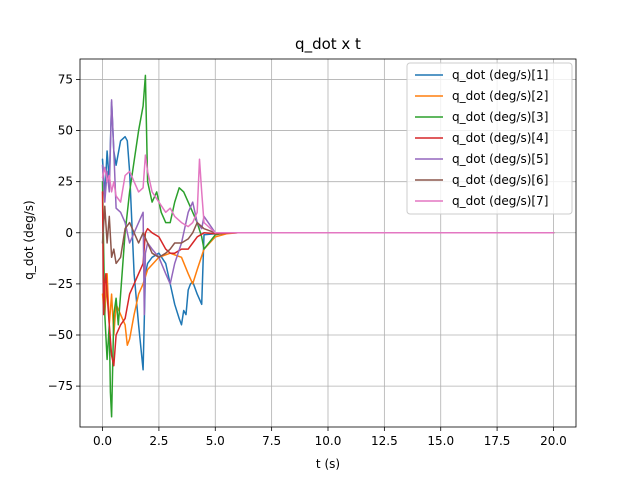  I want to click on chart-title: q_dot x t, so click(328, 44).